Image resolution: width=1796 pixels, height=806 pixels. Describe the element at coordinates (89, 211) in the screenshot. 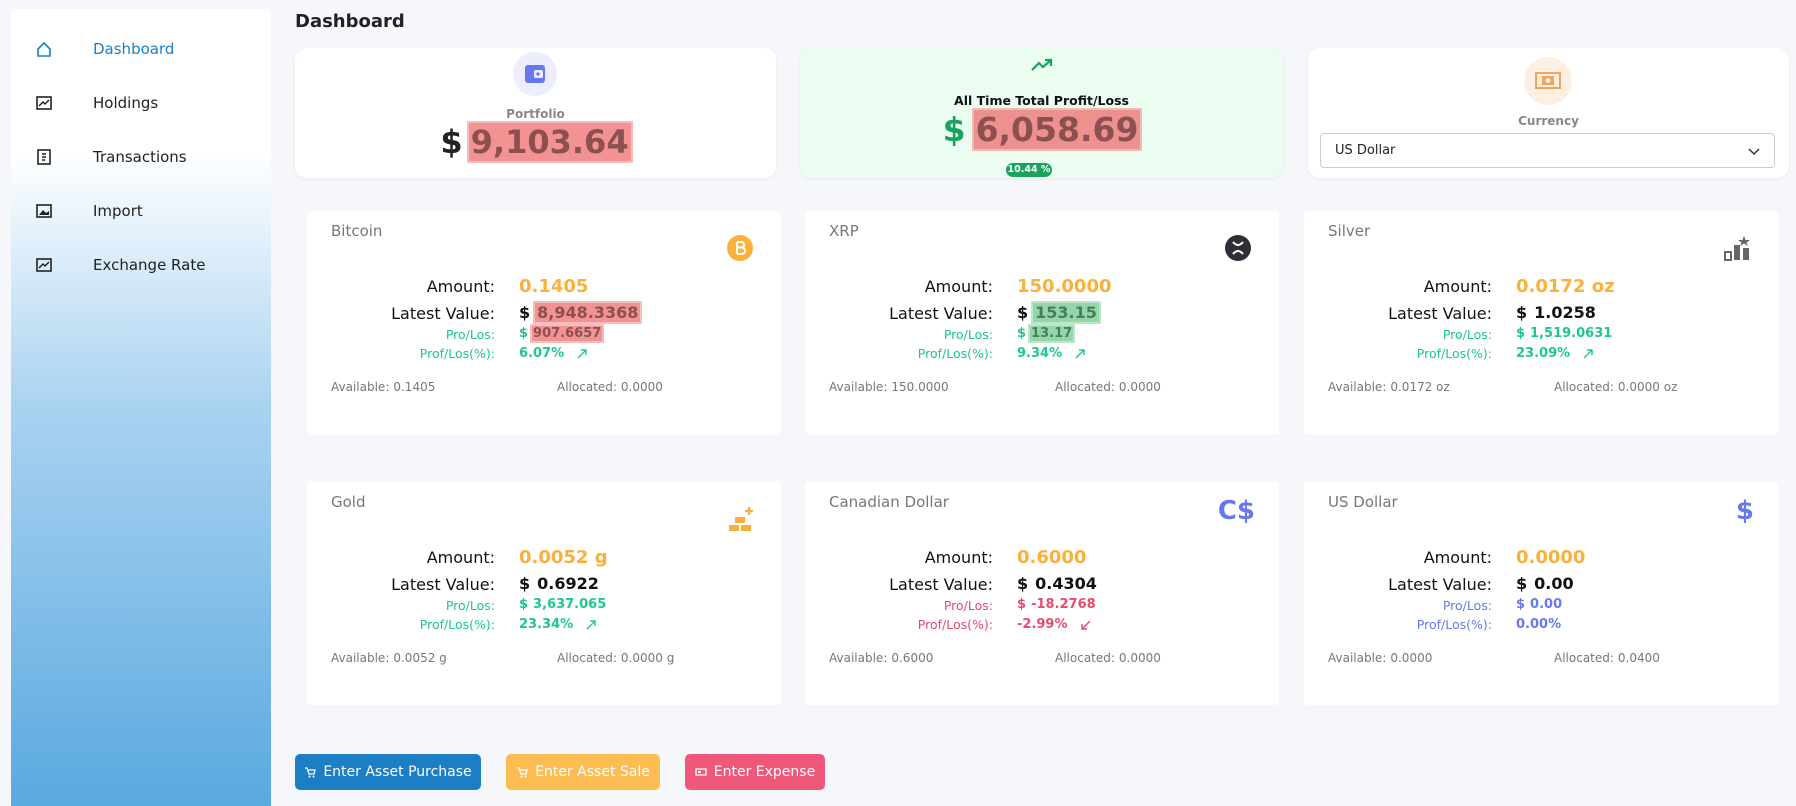

I see `nav-item: Import` at that location.